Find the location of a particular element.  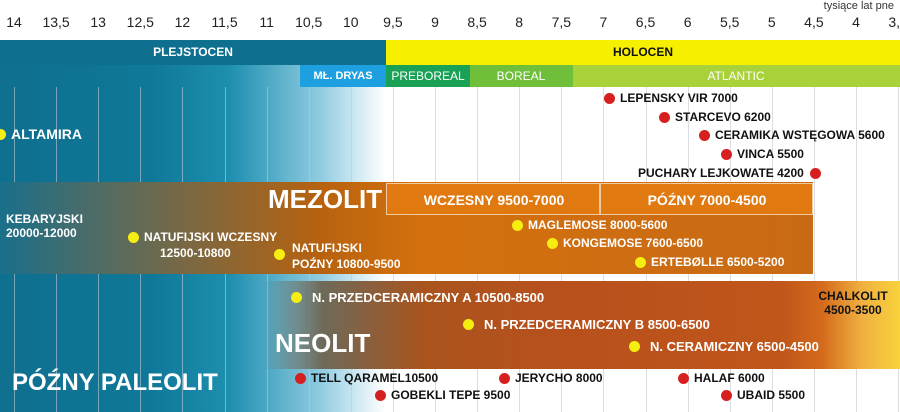

culture-pottery-neolithic-label: N. CERAMICZNY 6500-4500 is located at coordinates (734, 346).